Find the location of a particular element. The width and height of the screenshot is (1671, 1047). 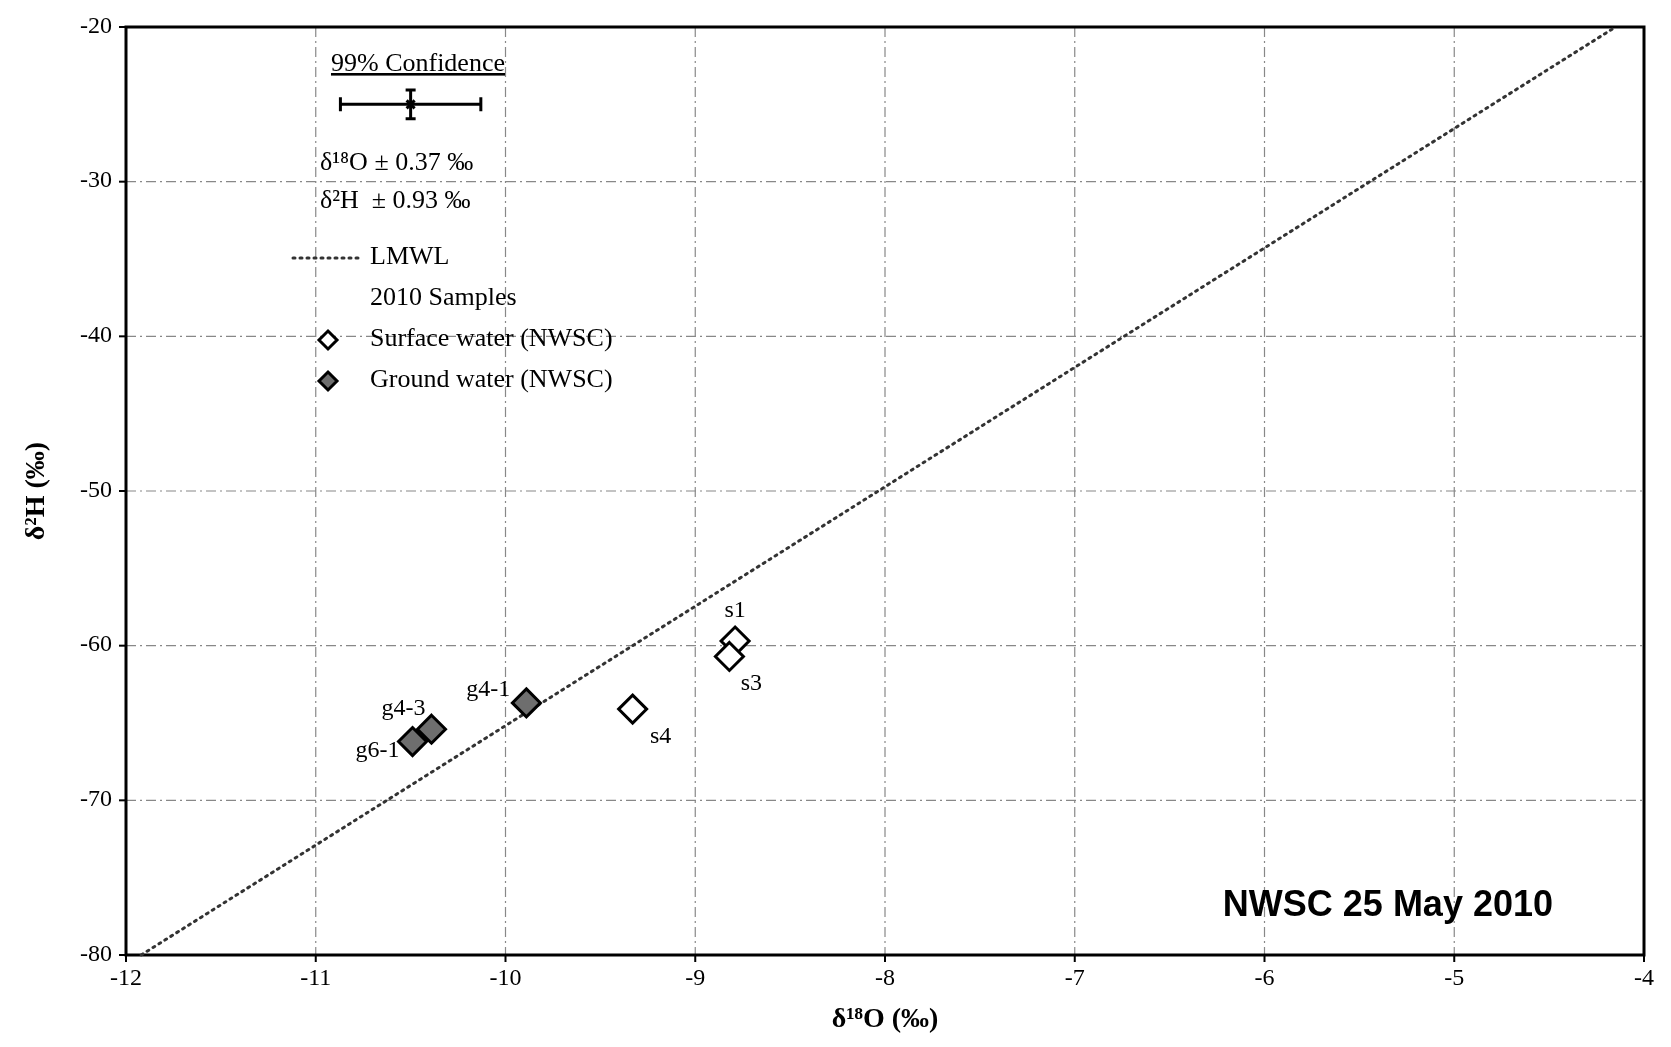

y-tick-label: -30 is located at coordinates (96, 179).